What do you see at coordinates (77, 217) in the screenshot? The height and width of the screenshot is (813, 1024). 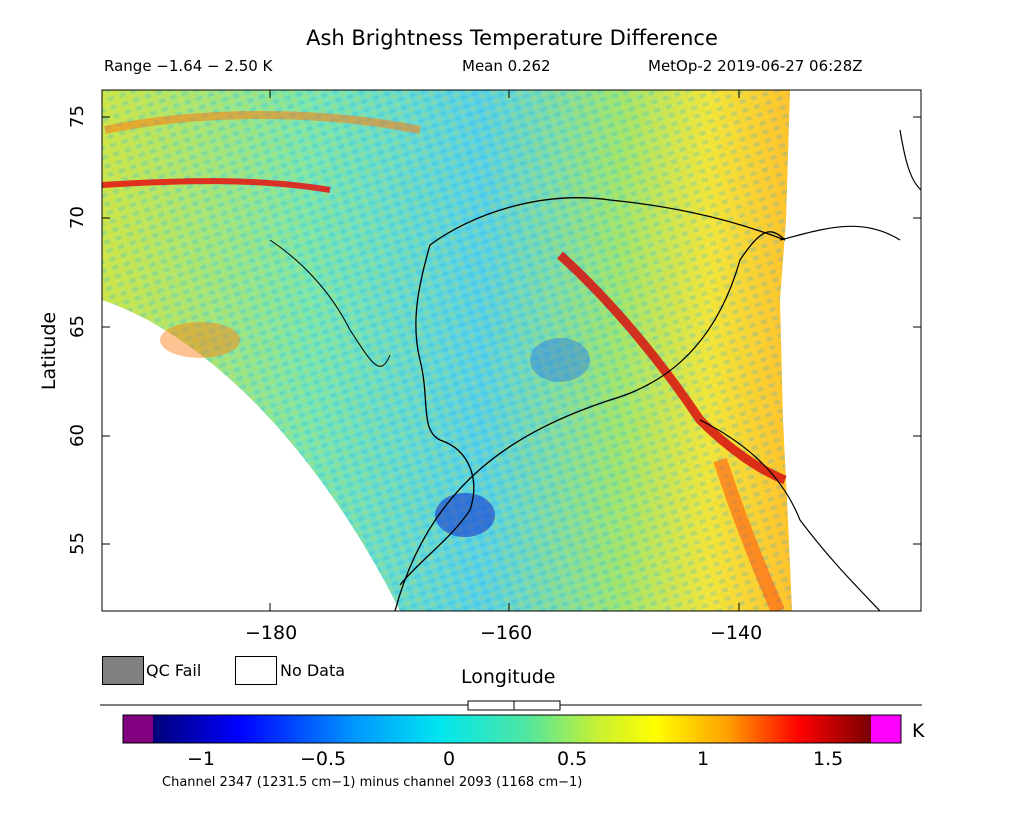 I see `lat-tick-70: 70` at bounding box center [77, 217].